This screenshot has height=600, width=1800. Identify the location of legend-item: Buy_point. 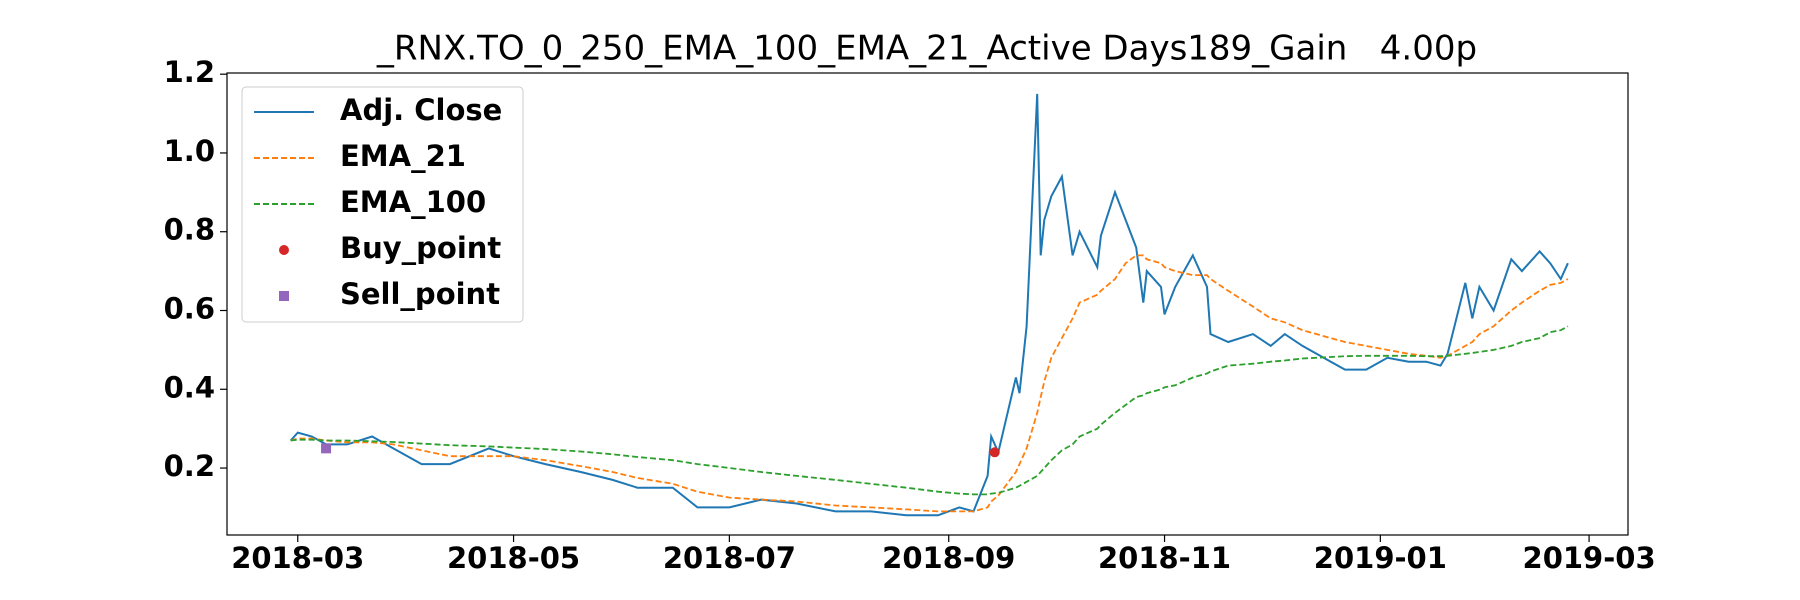
(390, 248).